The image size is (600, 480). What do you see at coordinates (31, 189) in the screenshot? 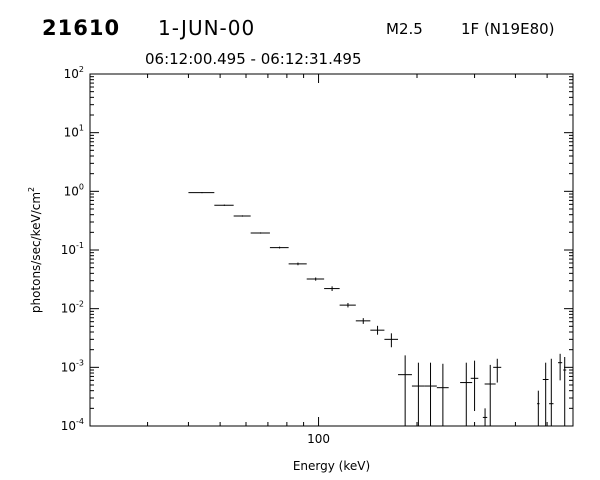
I see `y-axis-label-exponent: 2` at bounding box center [31, 189].